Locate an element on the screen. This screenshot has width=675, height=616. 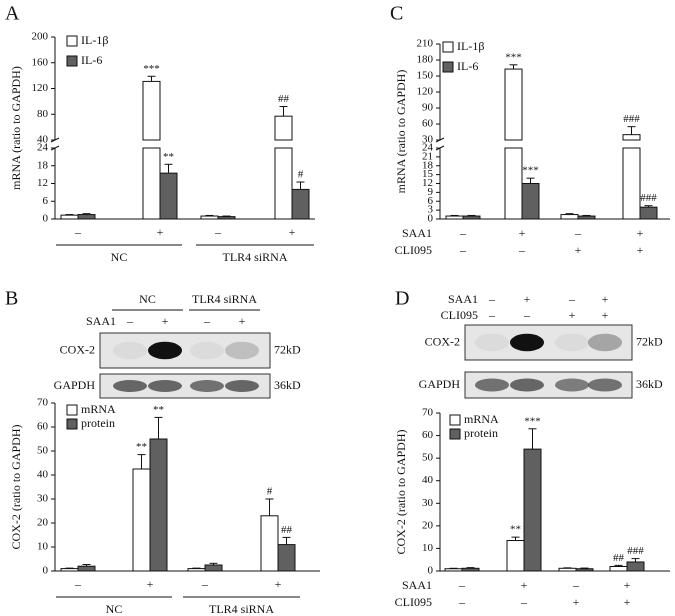
legend-label: mRNA is located at coordinates (481, 419).